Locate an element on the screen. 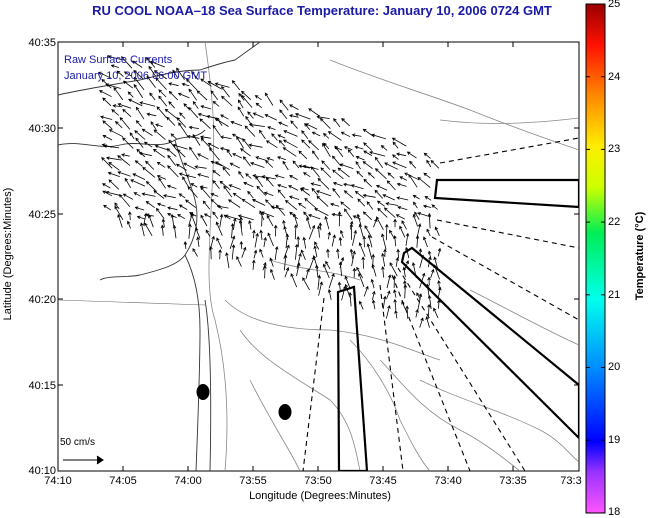 This screenshot has height=518, width=651. colorbar-tick-label: 20 is located at coordinates (614, 367).